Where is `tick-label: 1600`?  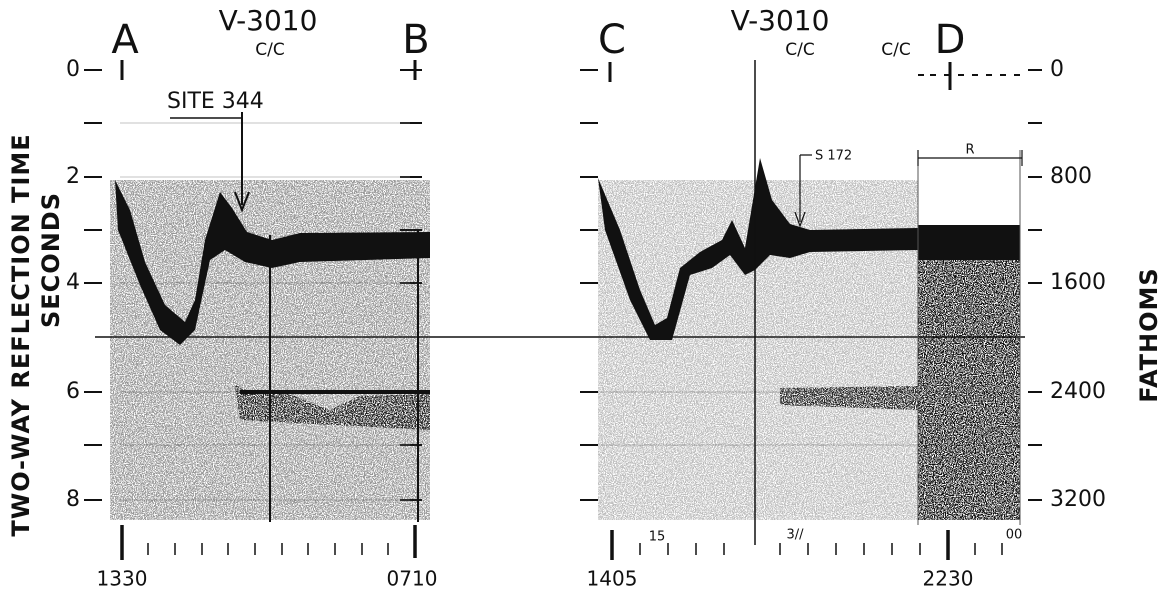
tick-label: 1600 is located at coordinates (1078, 282).